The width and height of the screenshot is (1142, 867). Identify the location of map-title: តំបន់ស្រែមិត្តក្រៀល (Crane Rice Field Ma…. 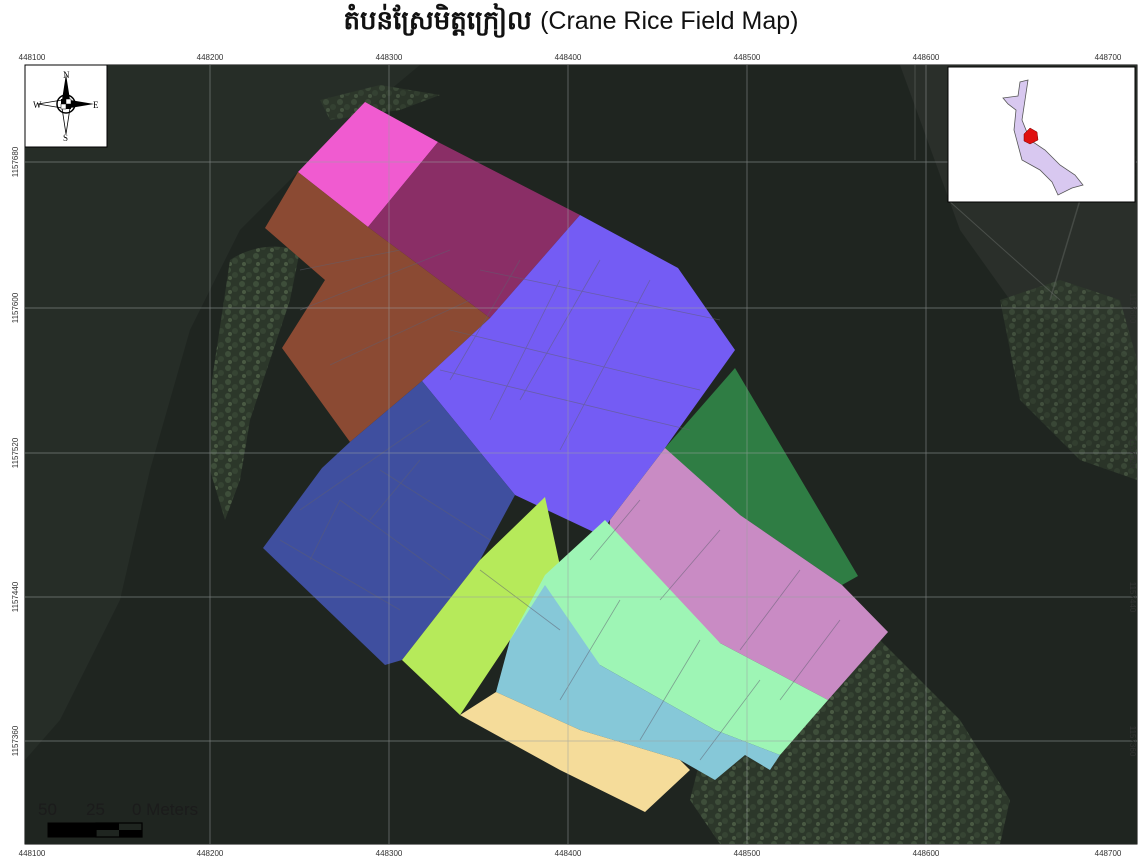
(571, 24).